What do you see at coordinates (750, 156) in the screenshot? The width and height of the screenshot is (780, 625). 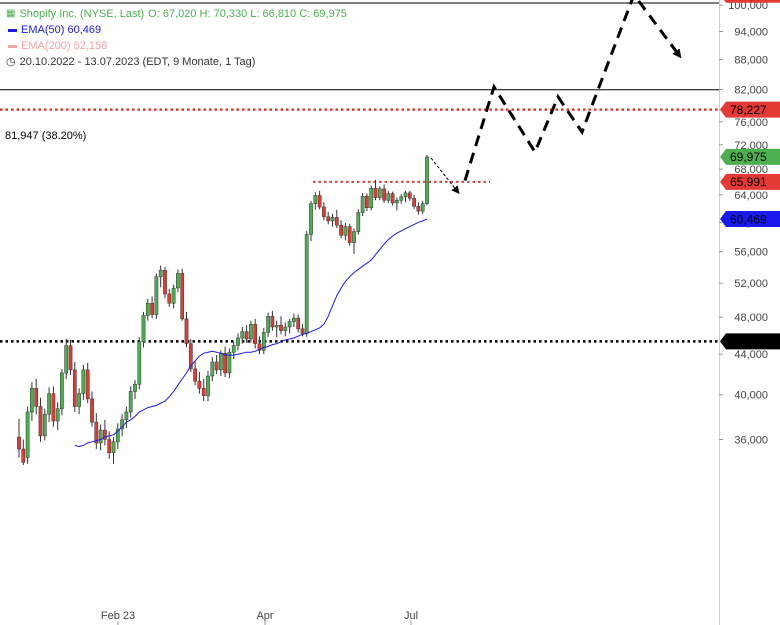 I see `price-tag-2: 69,975` at bounding box center [750, 156].